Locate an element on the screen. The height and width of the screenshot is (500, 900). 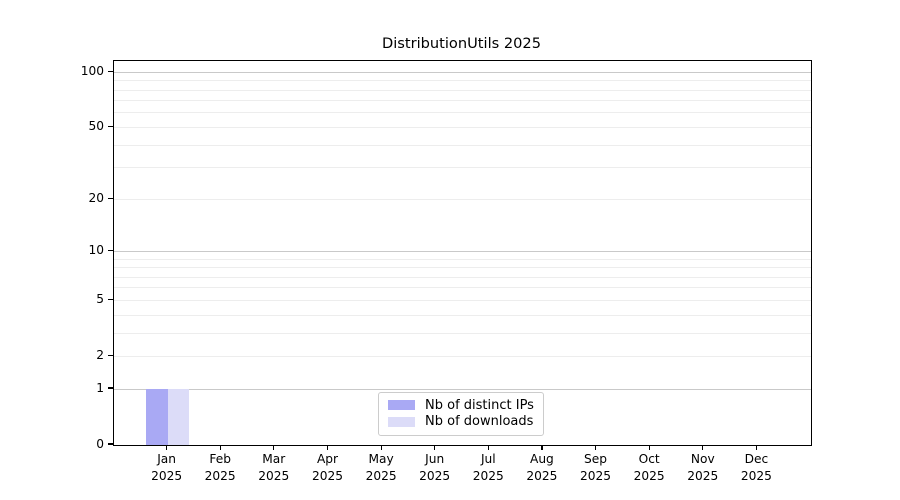
y-axis-tick-label: 5 is located at coordinates (100, 299).